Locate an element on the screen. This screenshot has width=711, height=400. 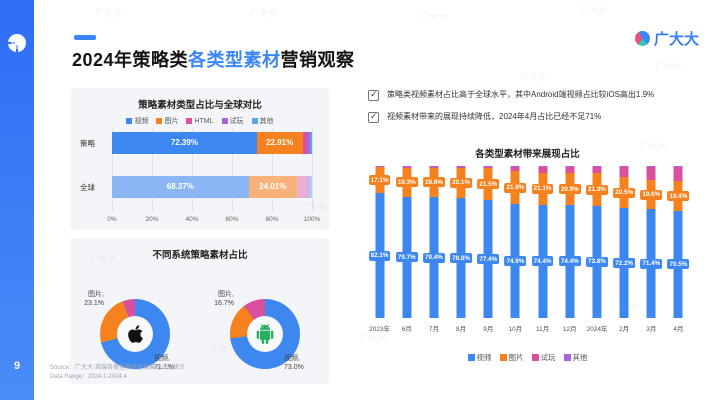
column-chart-title: 各类型素材带来展现占比 is located at coordinates (527, 154).